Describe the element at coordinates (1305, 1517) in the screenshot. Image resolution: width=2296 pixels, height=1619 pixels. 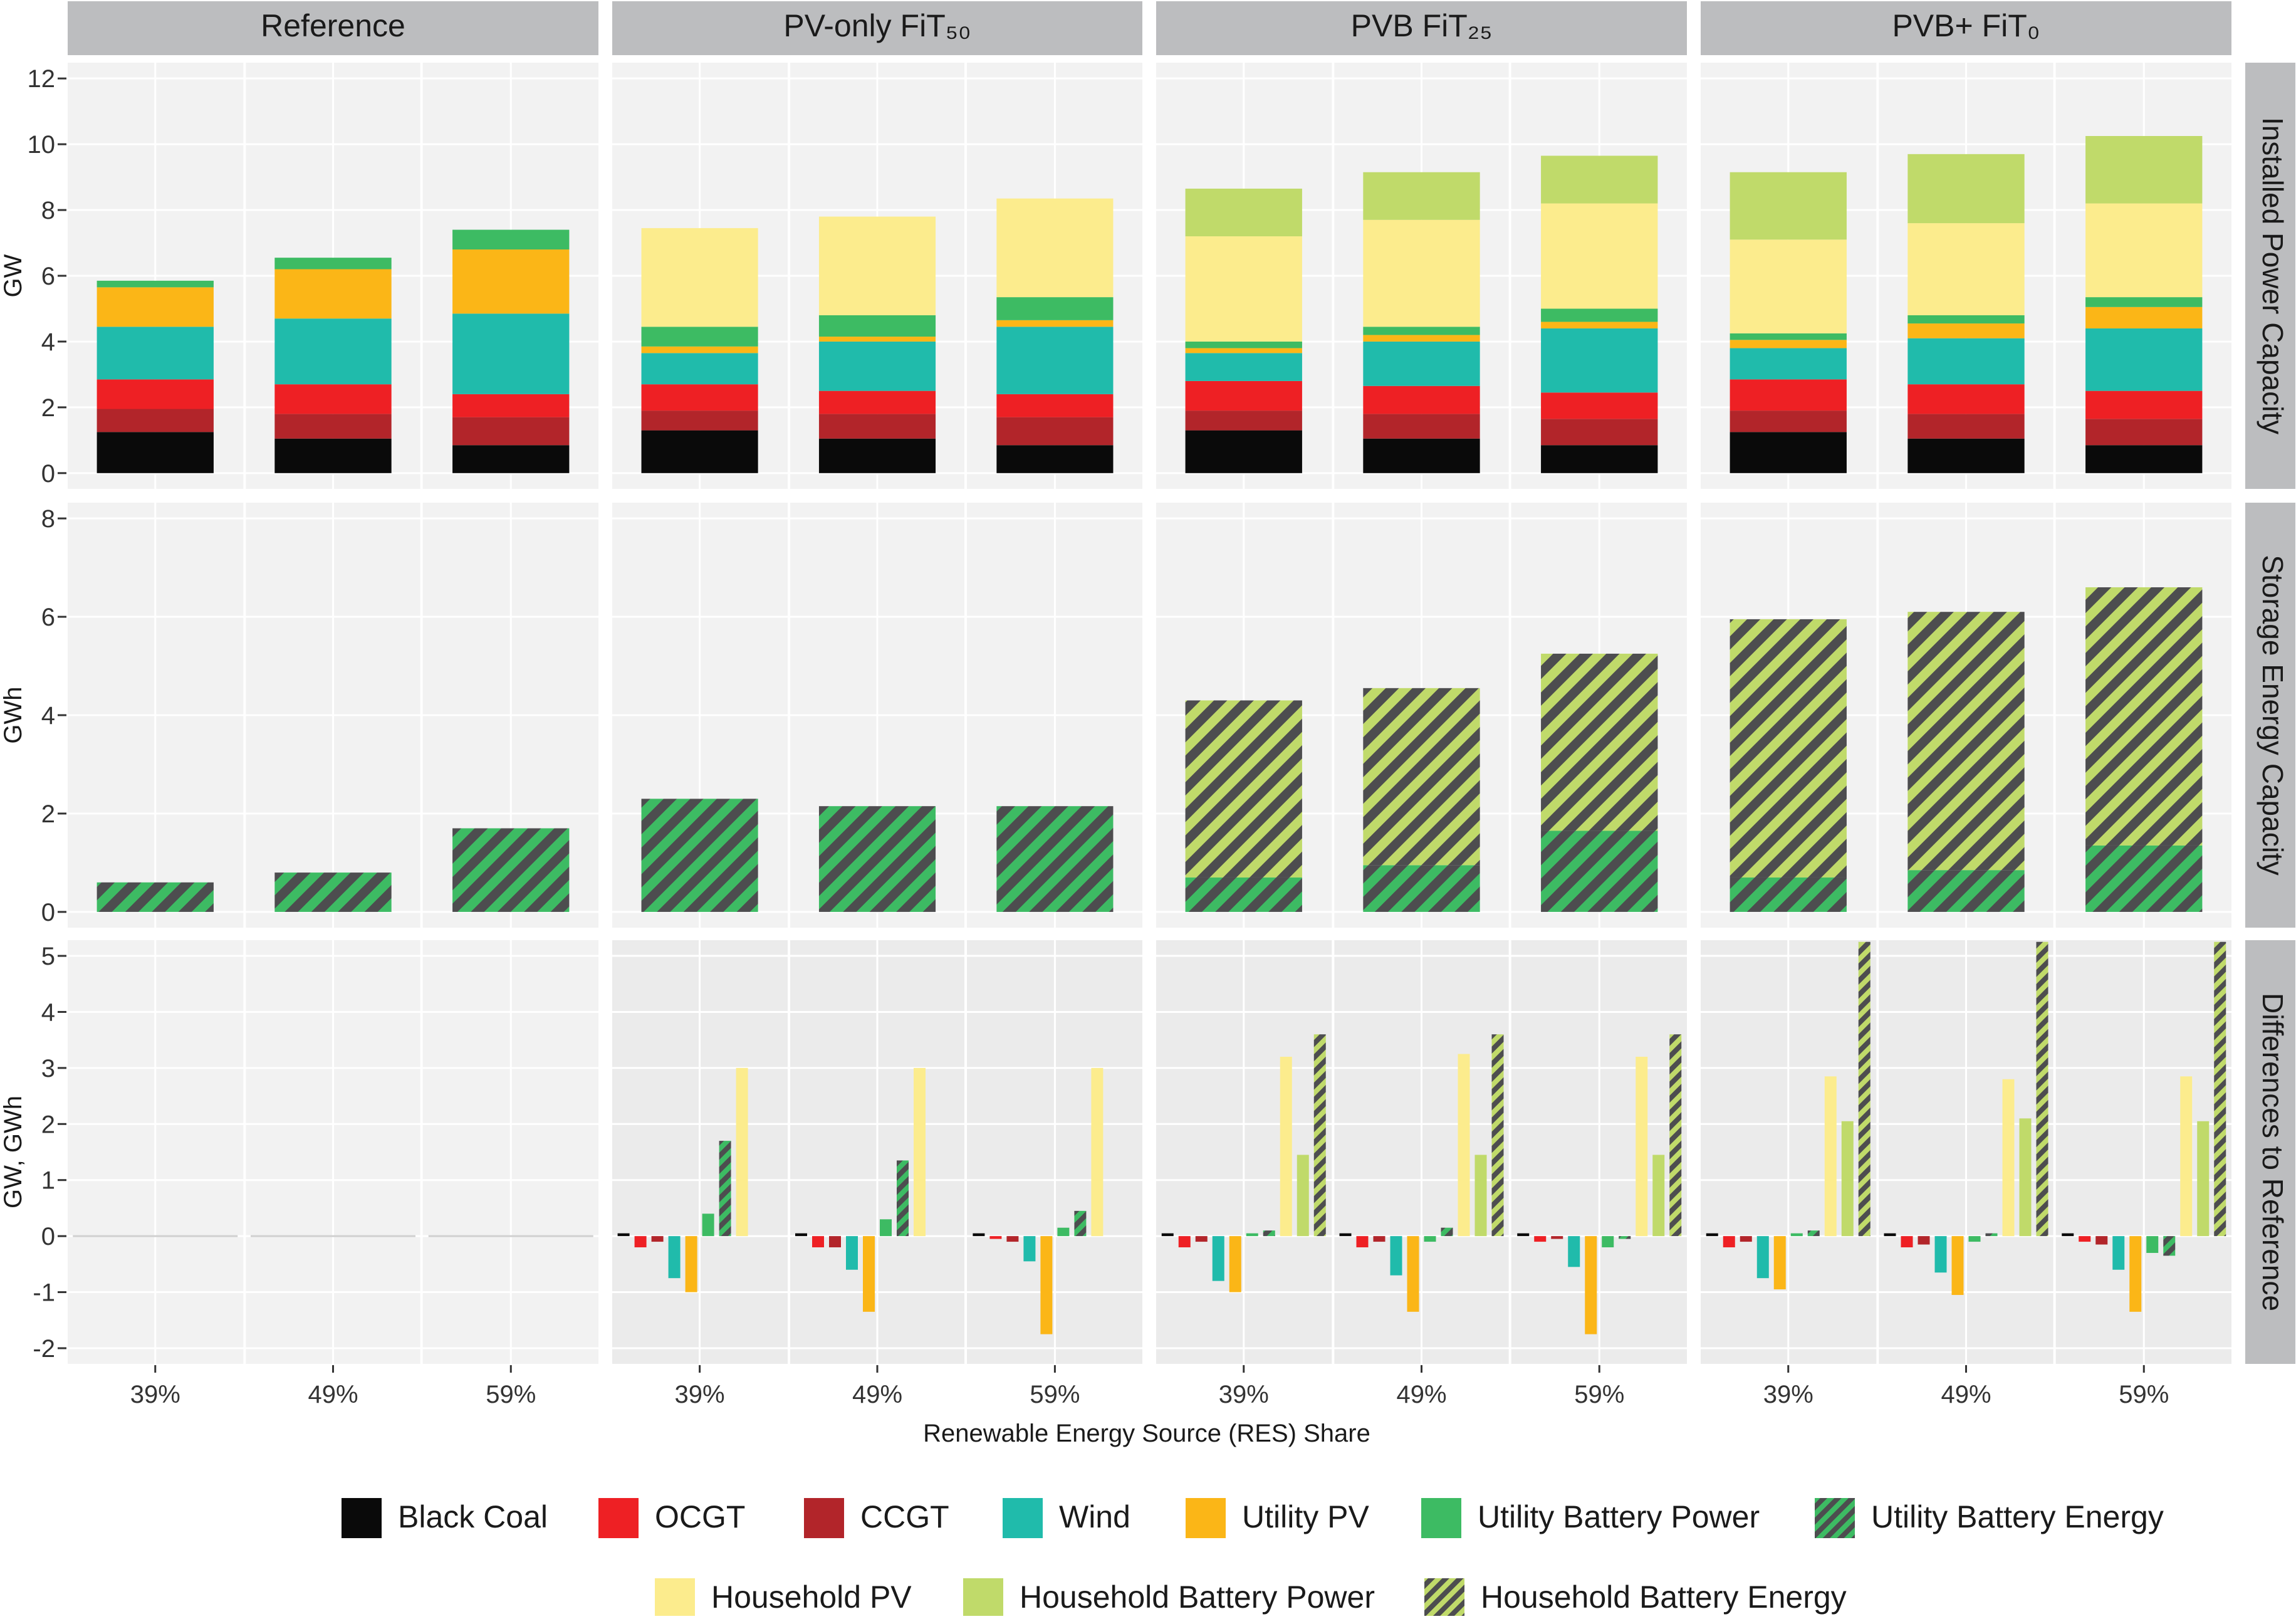
I see `legend-label: Utility PV` at that location.